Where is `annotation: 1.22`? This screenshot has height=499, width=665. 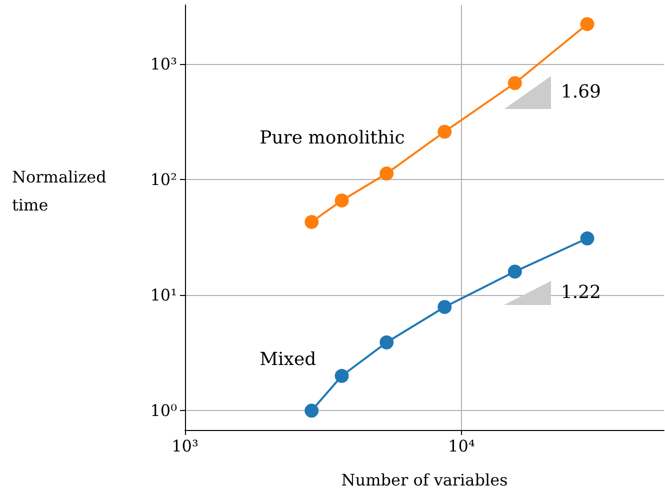 annotation: 1.22 is located at coordinates (580, 293).